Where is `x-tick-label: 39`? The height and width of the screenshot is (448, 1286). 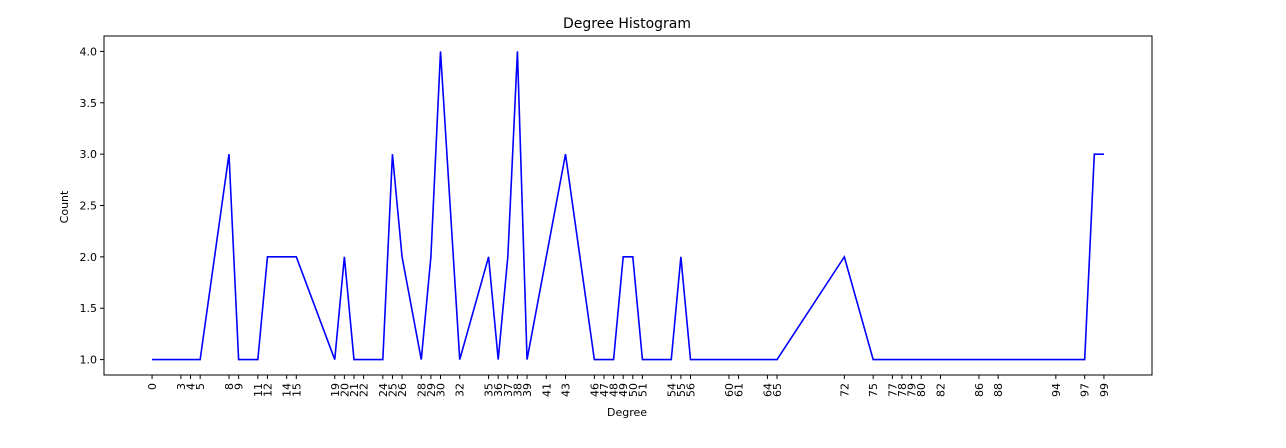 x-tick-label: 39 is located at coordinates (527, 390).